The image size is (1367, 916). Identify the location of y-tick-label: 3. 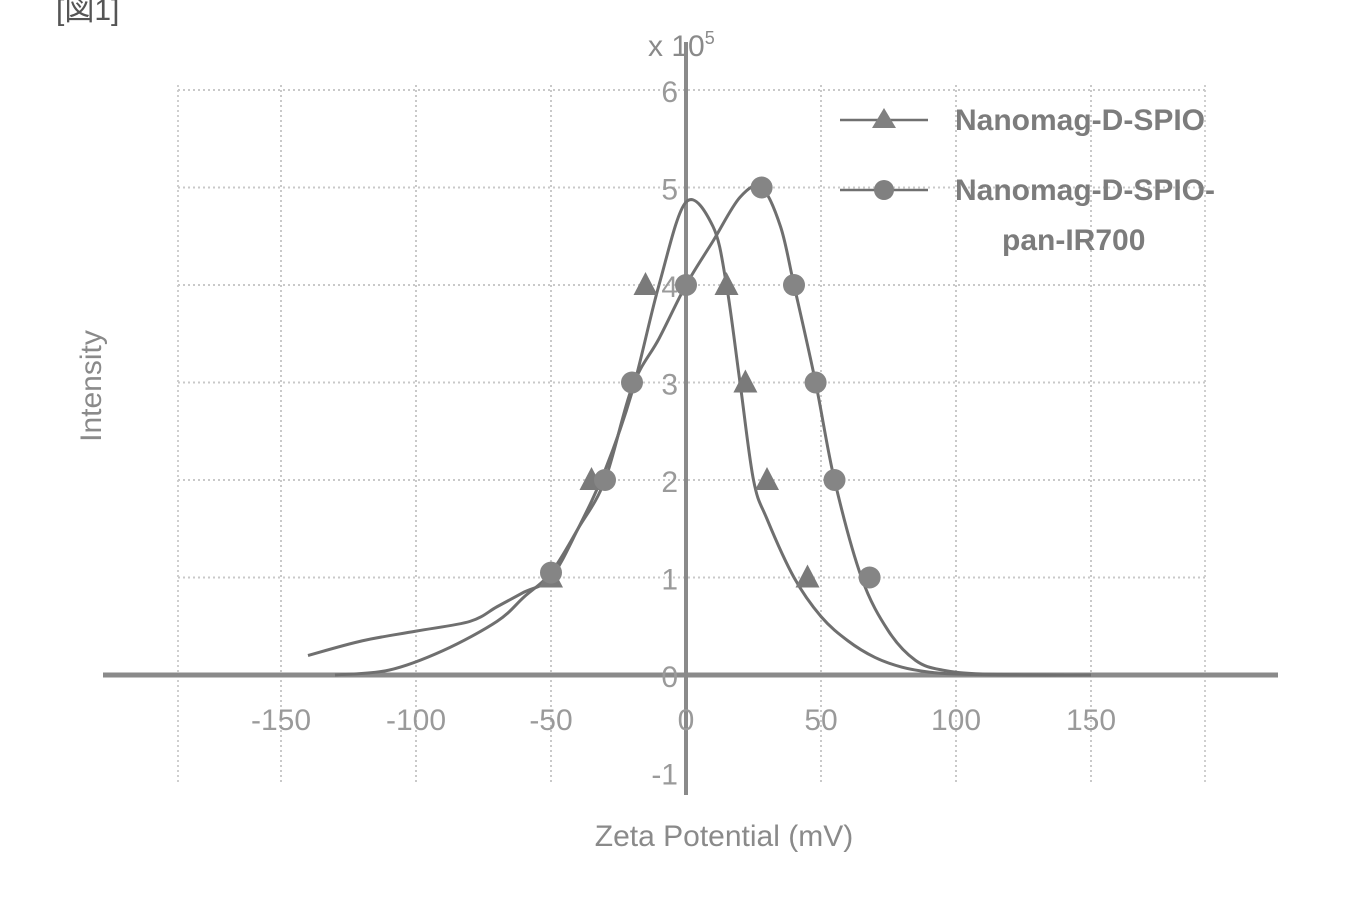
(669, 385).